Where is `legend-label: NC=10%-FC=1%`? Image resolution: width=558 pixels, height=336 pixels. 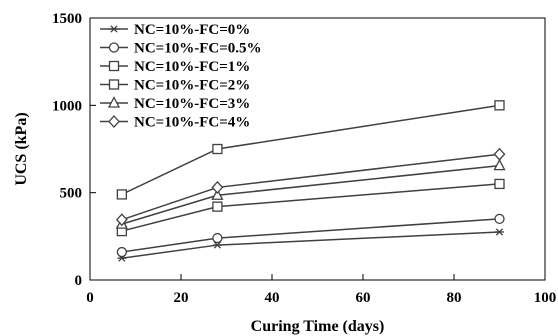 legend-label: NC=10%-FC=1% is located at coordinates (192, 67).